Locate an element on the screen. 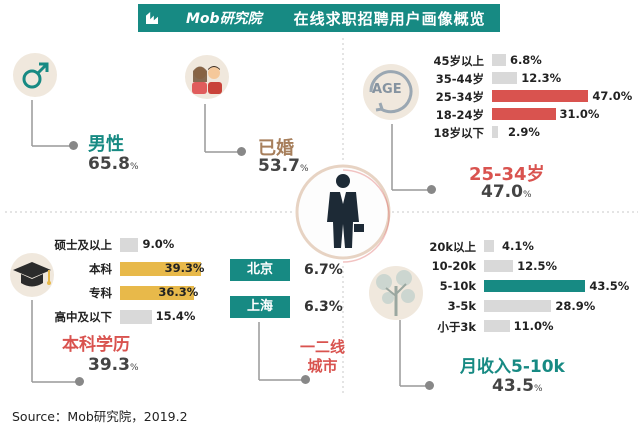 The image size is (640, 428). income-row-label: 3-5k is located at coordinates (461, 306).